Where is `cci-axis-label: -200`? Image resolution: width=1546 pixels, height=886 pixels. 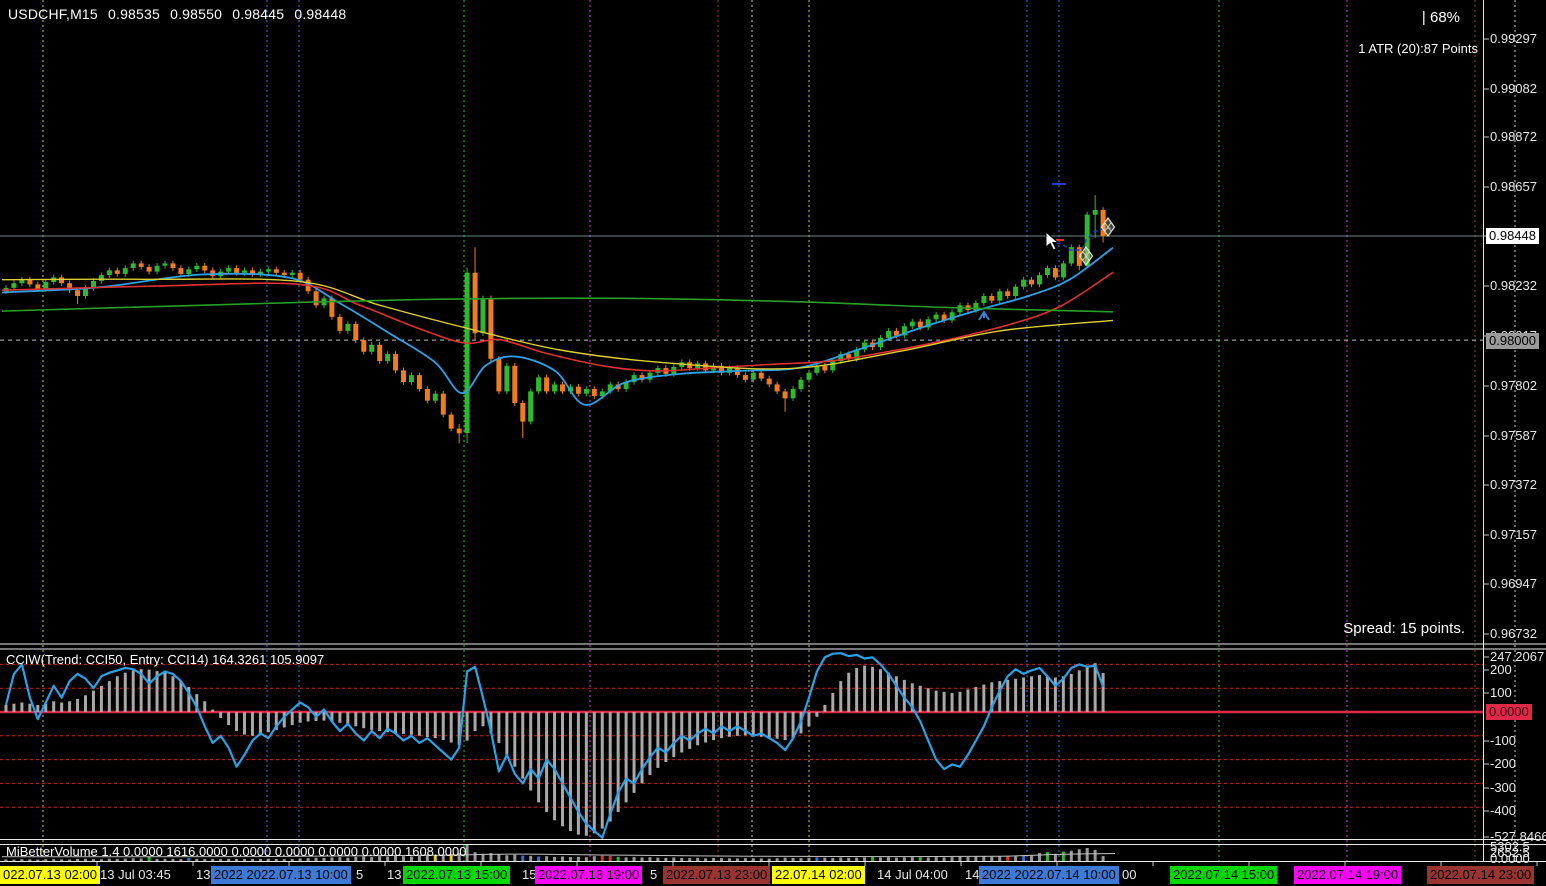
cci-axis-label: -200 is located at coordinates (1503, 763).